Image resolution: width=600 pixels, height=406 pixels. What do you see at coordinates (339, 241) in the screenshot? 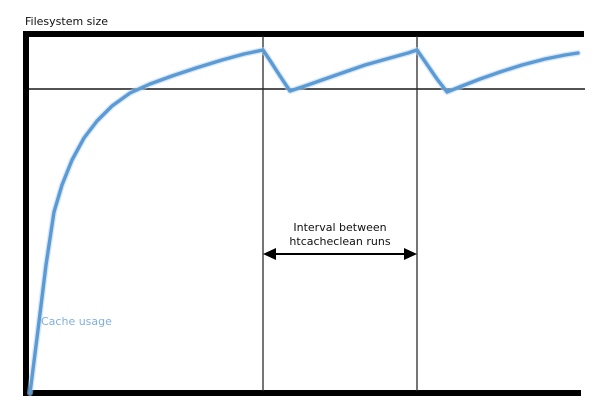
I see `interval-label-line-2: htcacheclean runs` at bounding box center [339, 241].